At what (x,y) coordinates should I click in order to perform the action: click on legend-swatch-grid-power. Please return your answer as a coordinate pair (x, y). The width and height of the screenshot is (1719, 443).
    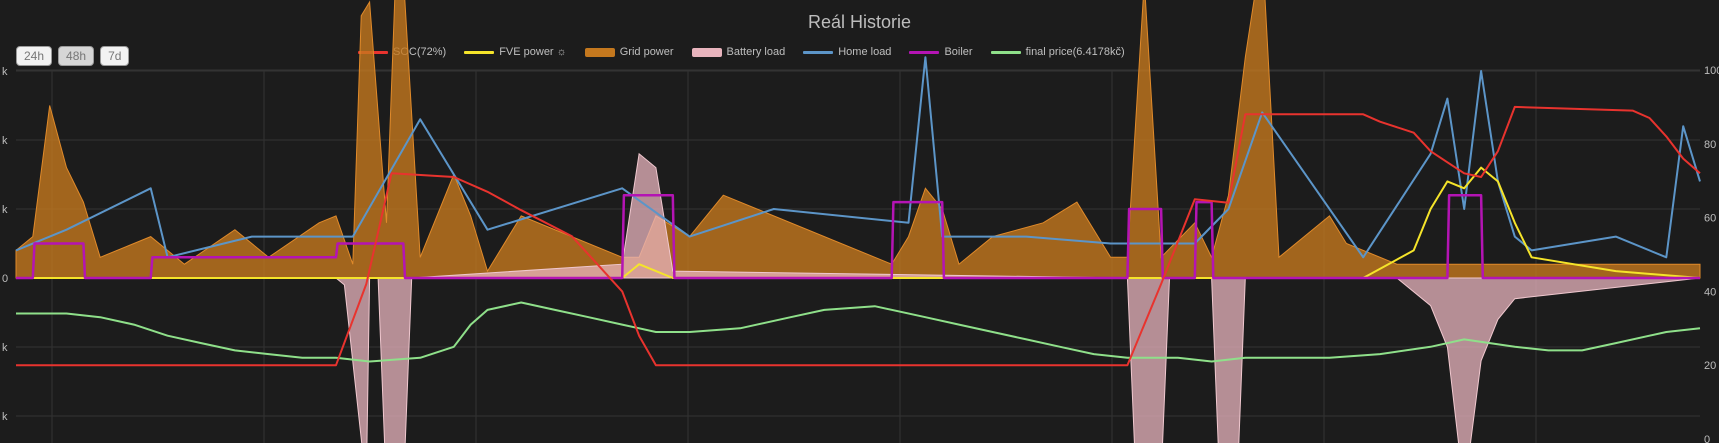
    Looking at the image, I should click on (599, 52).